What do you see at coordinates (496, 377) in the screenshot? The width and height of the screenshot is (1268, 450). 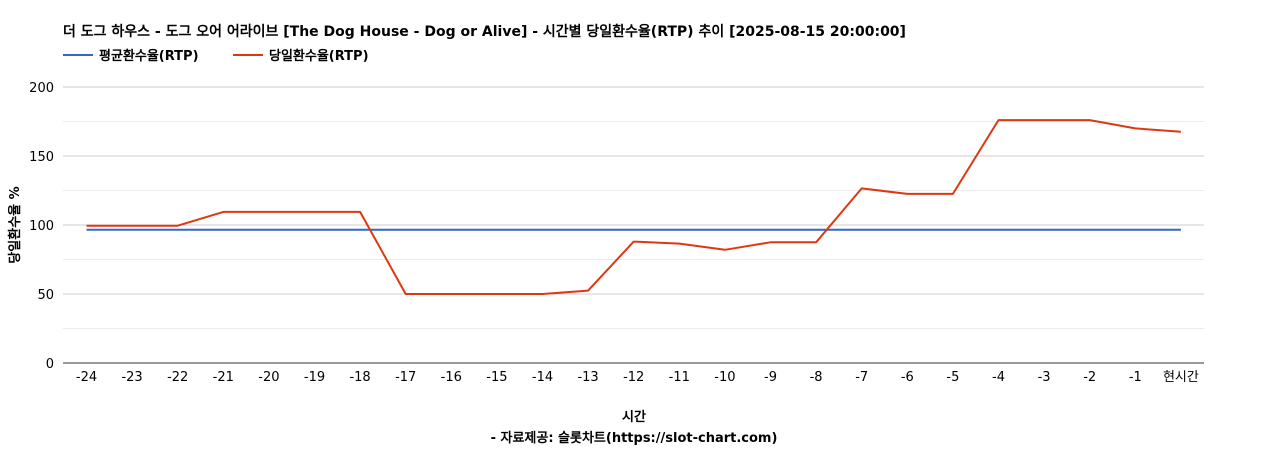 I see `x-tick-label: -15` at bounding box center [496, 377].